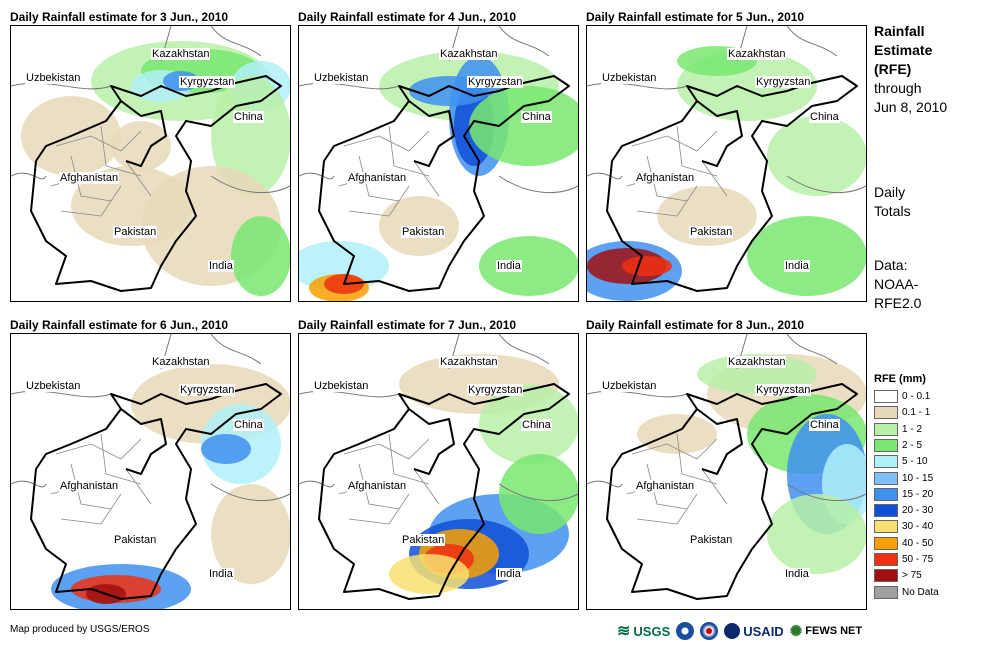 The image size is (983, 649). Describe the element at coordinates (898, 88) in the screenshot. I see `through-text: through` at that location.